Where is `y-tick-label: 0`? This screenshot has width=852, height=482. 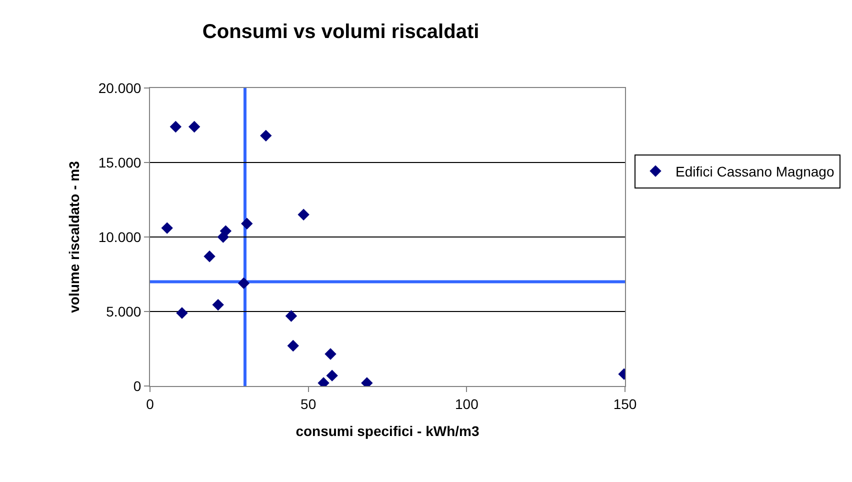 y-tick-label: 0 is located at coordinates (137, 386).